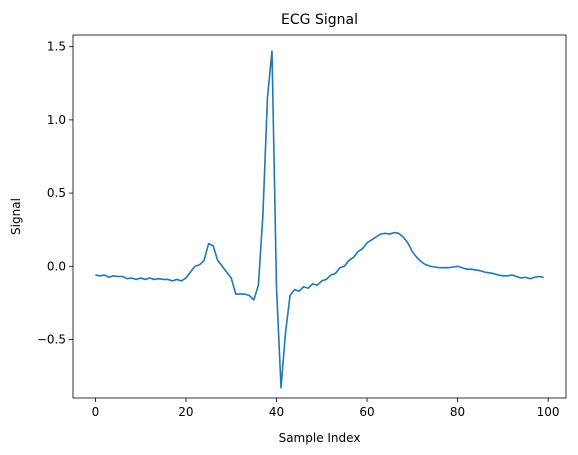 The width and height of the screenshot is (578, 455). I want to click on y-axis-ticks: −0.5 0.0 0.5 1.0 1.5, so click(55, 193).